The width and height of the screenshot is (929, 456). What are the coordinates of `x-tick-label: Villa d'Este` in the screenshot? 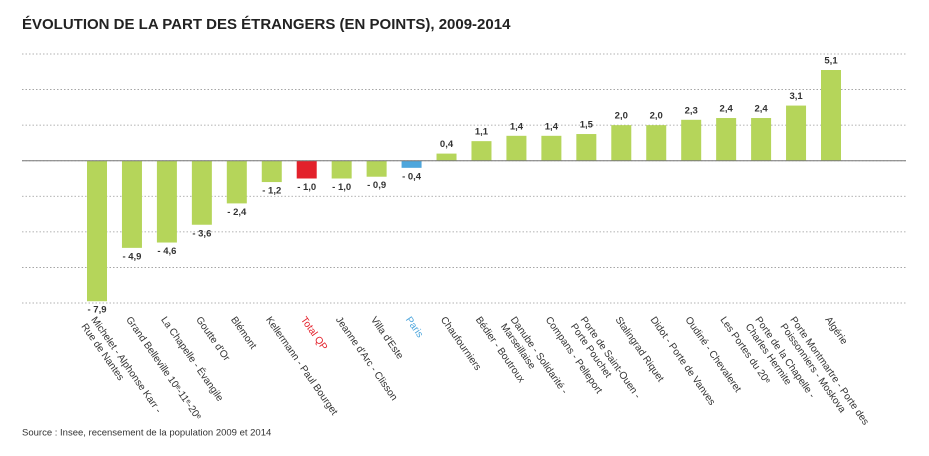 It's located at (386, 338).